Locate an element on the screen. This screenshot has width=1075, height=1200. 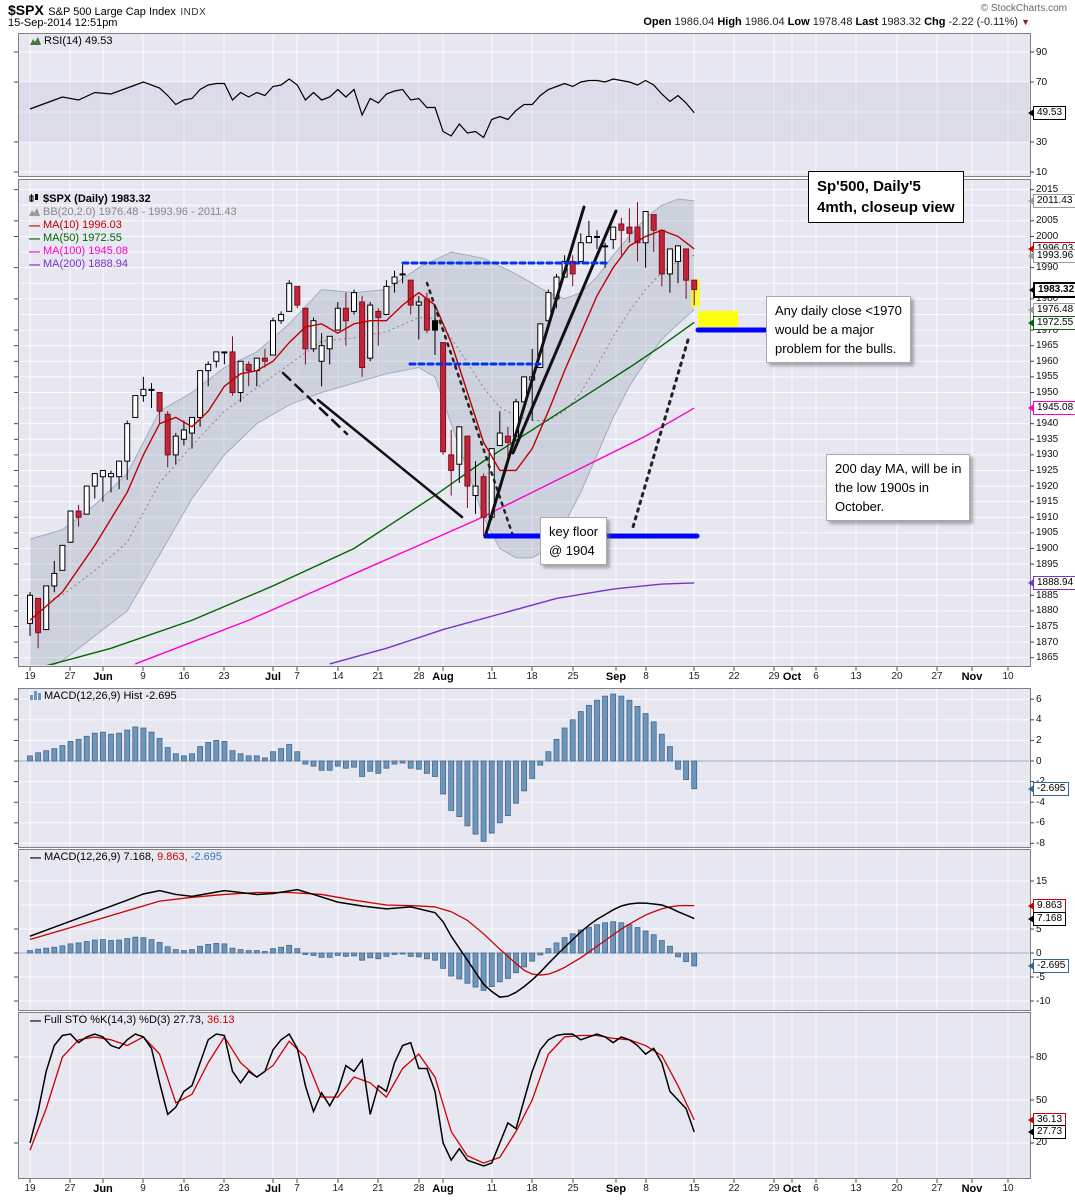
macd-series is located at coordinates (524, 943).